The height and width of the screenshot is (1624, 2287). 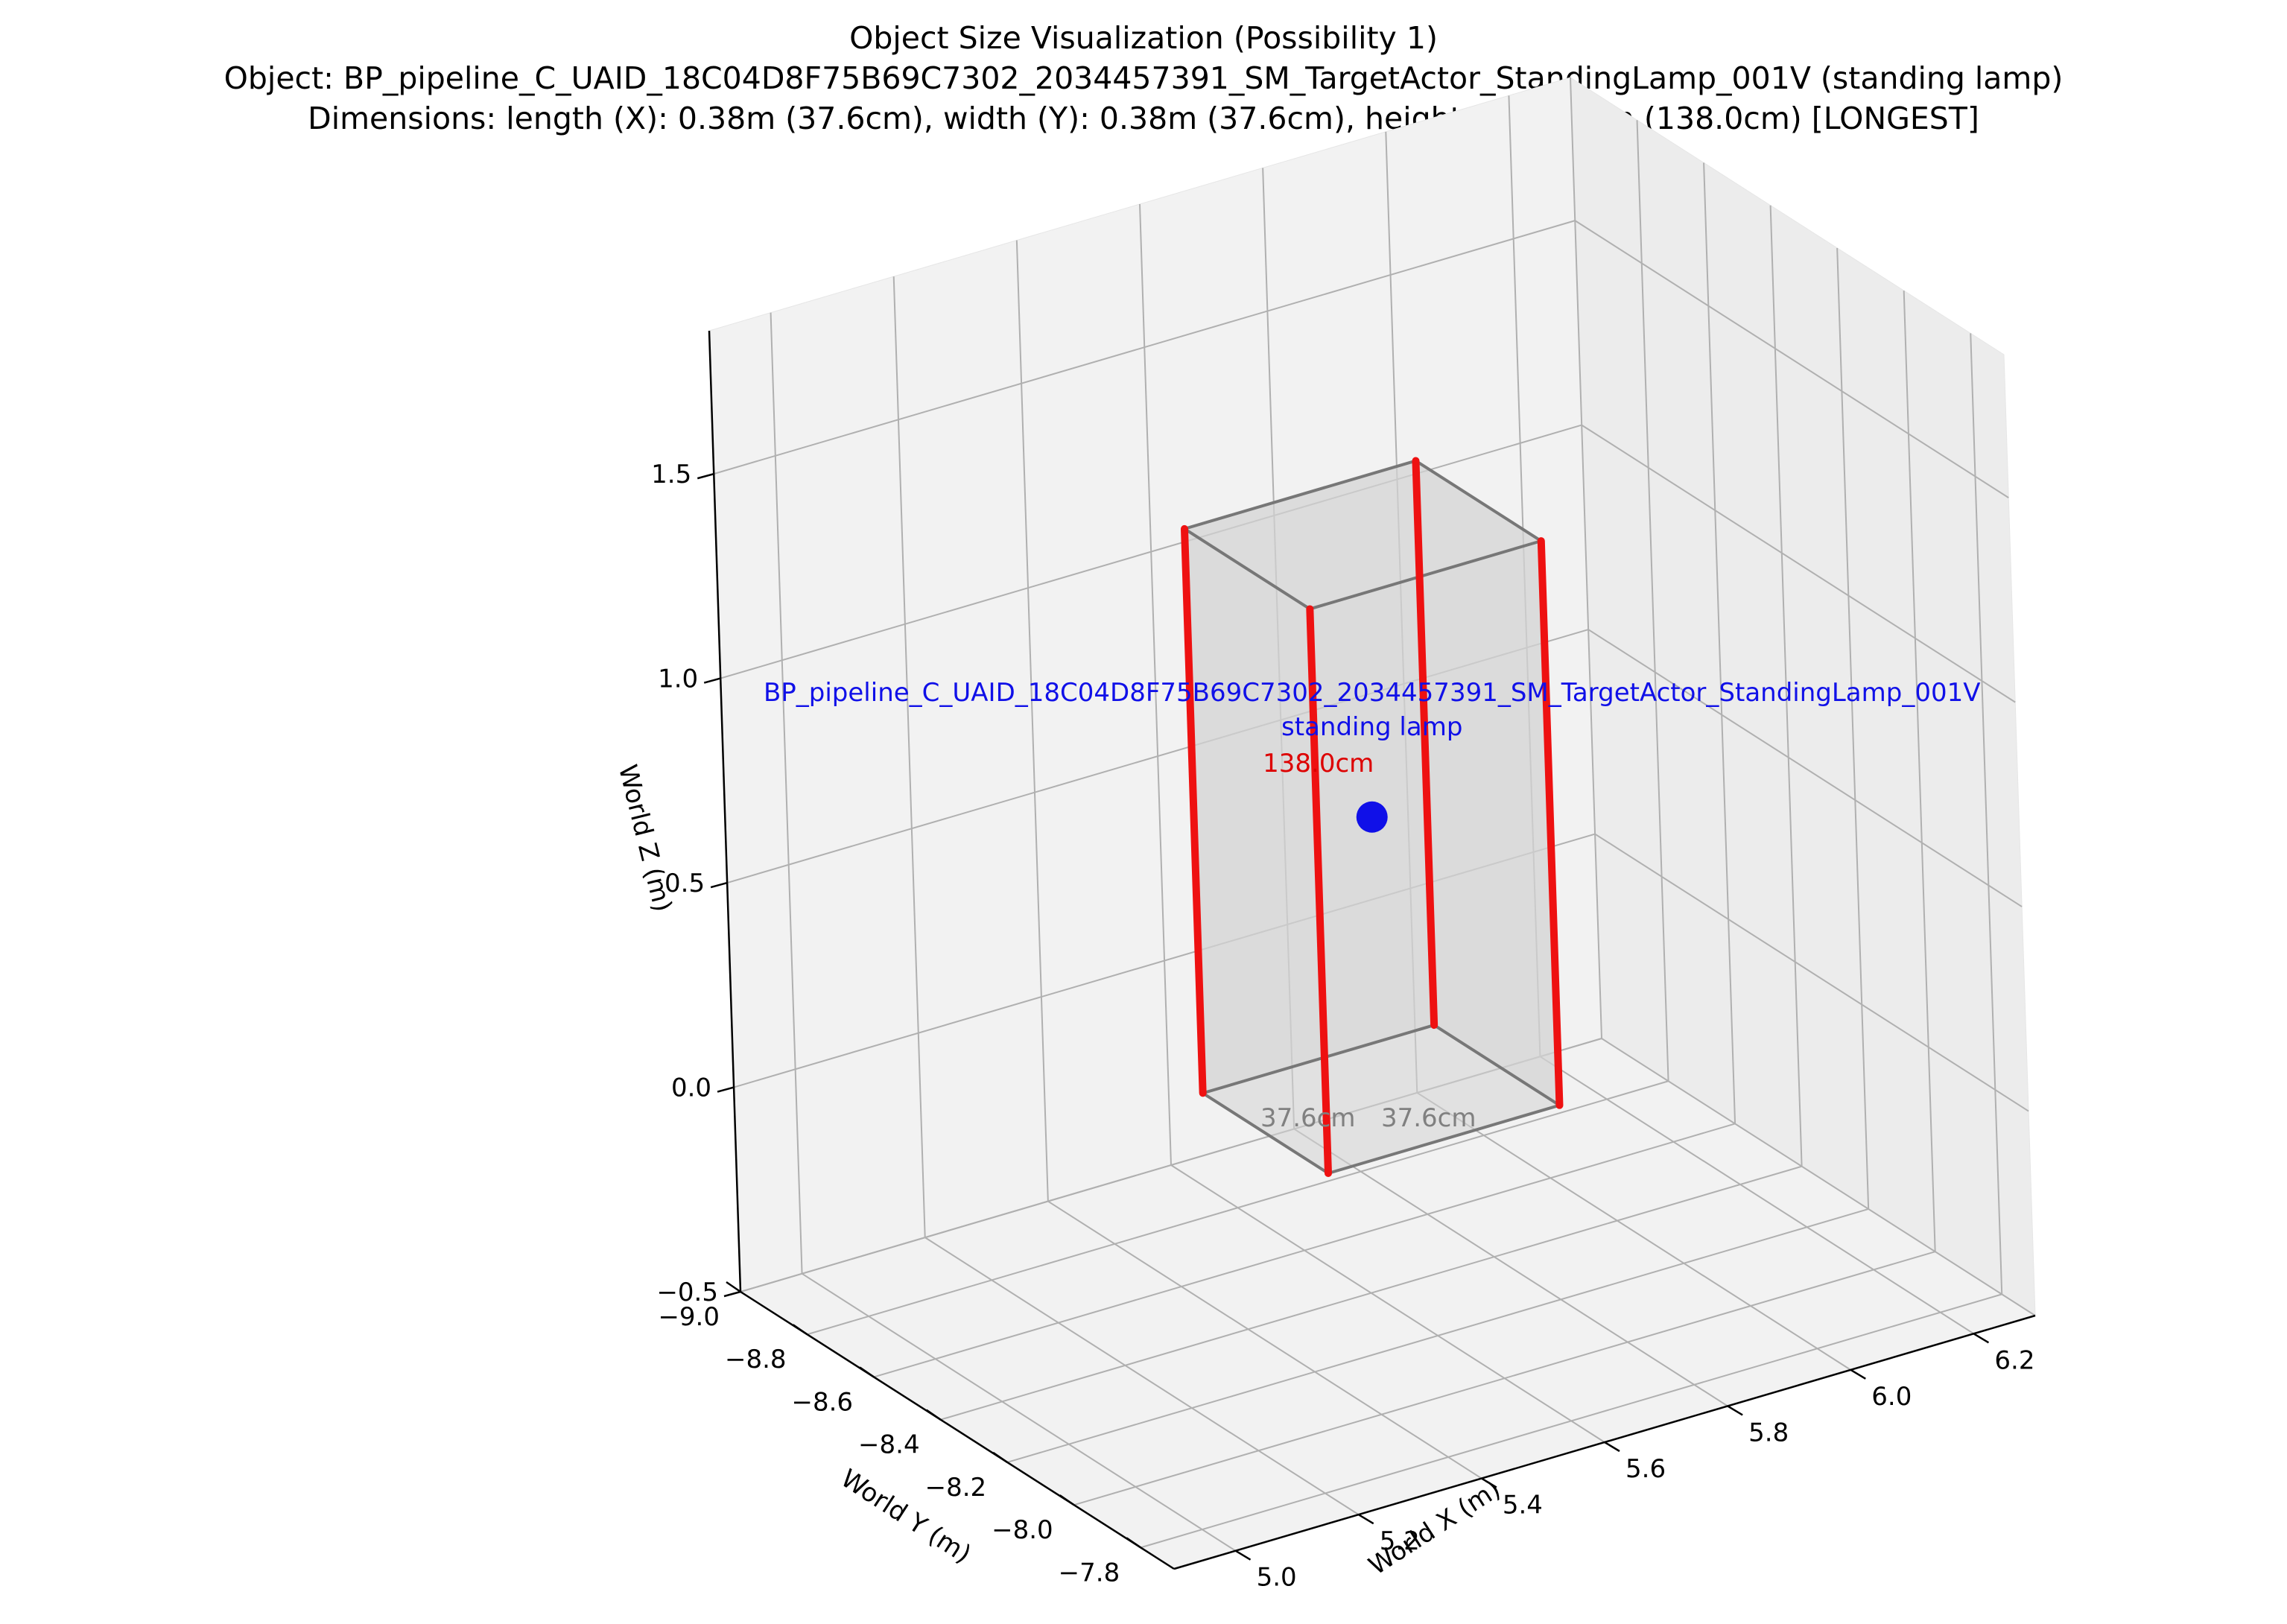 What do you see at coordinates (1646, 1469) in the screenshot?
I see `x-tick-label: 5.6` at bounding box center [1646, 1469].